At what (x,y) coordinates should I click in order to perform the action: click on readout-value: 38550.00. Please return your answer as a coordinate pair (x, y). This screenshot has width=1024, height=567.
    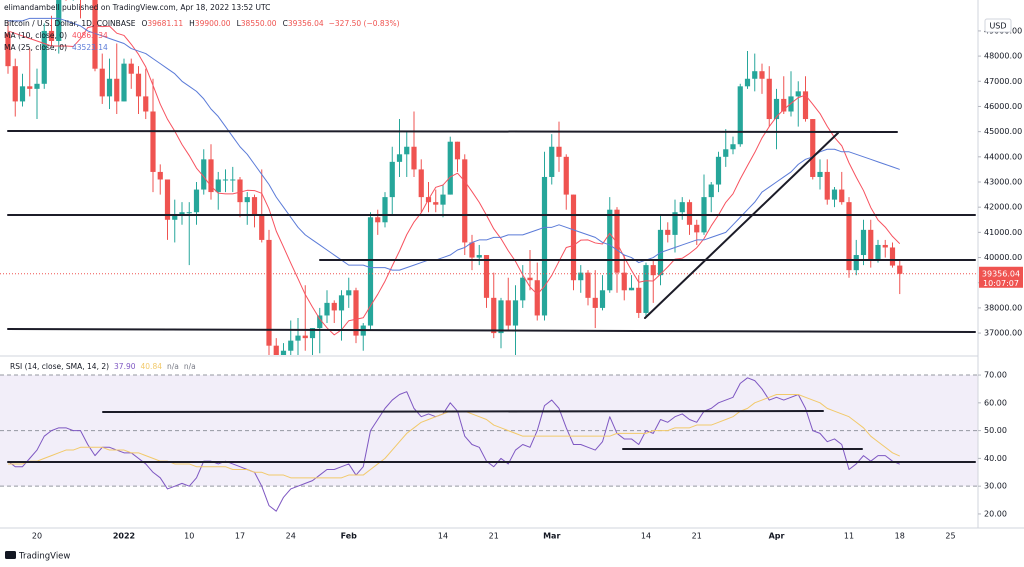
    Looking at the image, I should click on (259, 23).